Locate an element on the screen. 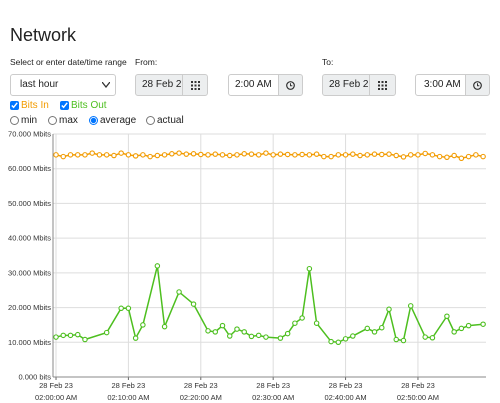 Image resolution: width=500 pixels, height=403 pixels. clock-icon is located at coordinates (290, 85).